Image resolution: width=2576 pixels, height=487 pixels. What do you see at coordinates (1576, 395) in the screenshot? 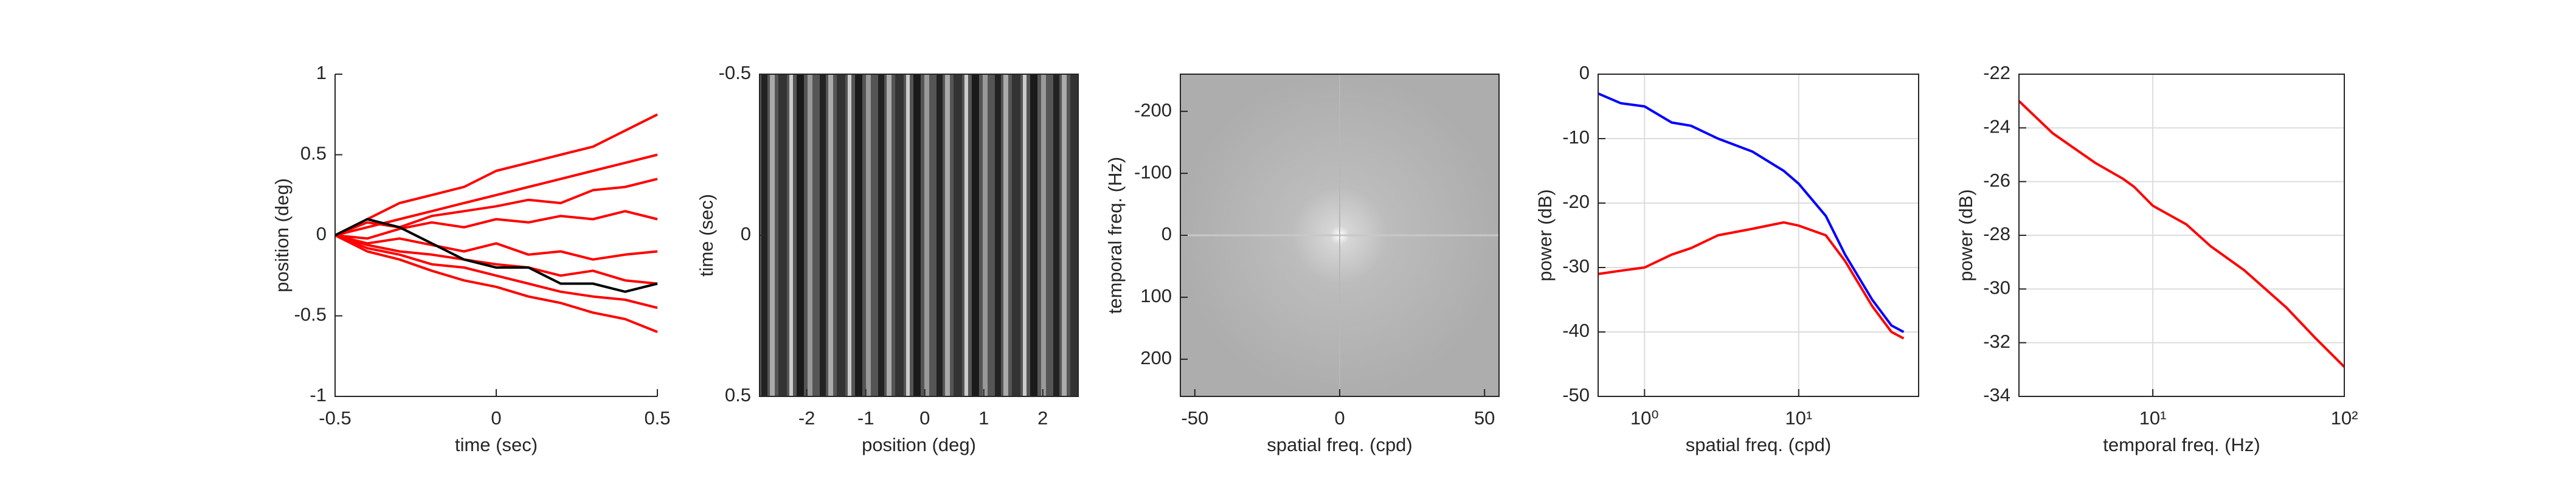
I see `y-tick-label: -50` at bounding box center [1576, 395].